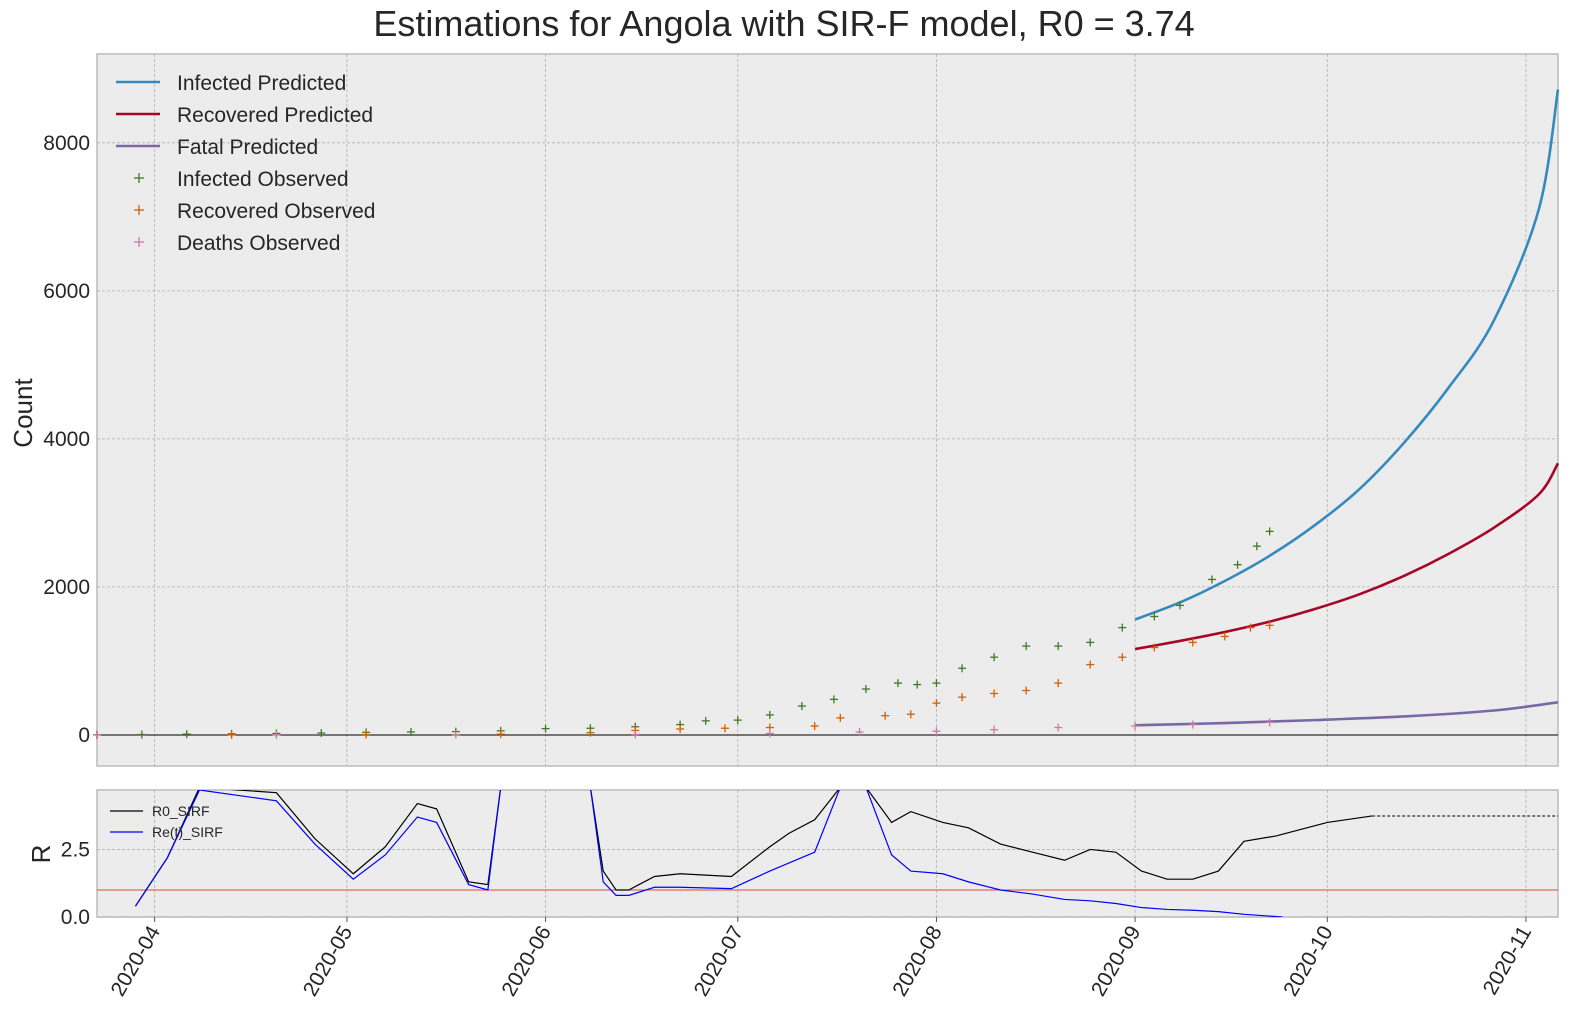 The height and width of the screenshot is (1016, 1572). I want to click on y-tick-label: 4000, so click(66, 439).